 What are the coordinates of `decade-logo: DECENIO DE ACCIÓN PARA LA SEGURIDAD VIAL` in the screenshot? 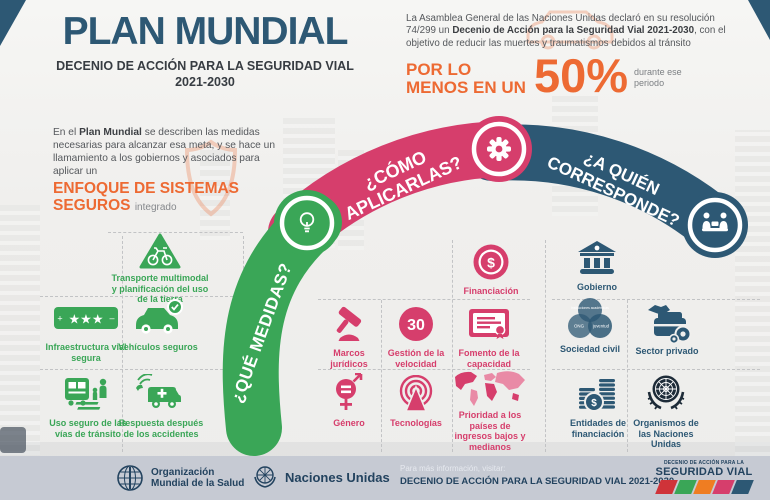 It's located at (704, 477).